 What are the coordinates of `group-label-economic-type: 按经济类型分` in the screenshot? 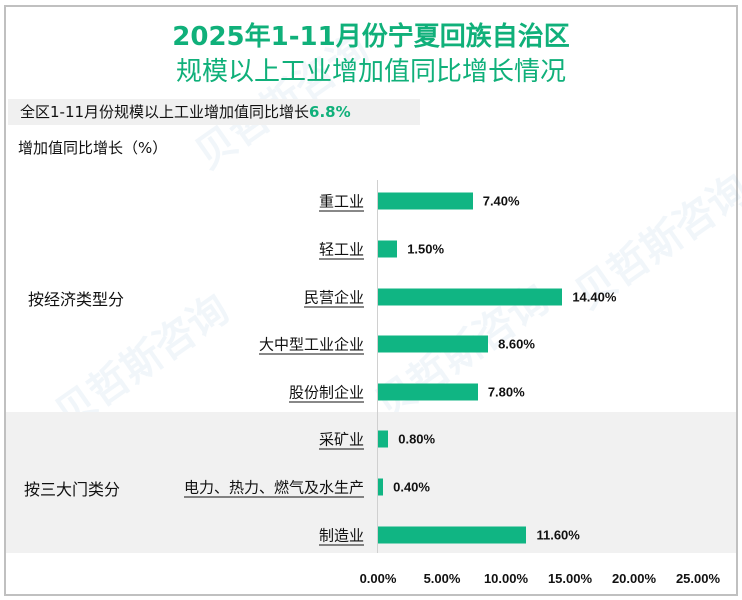 It's located at (76, 299).